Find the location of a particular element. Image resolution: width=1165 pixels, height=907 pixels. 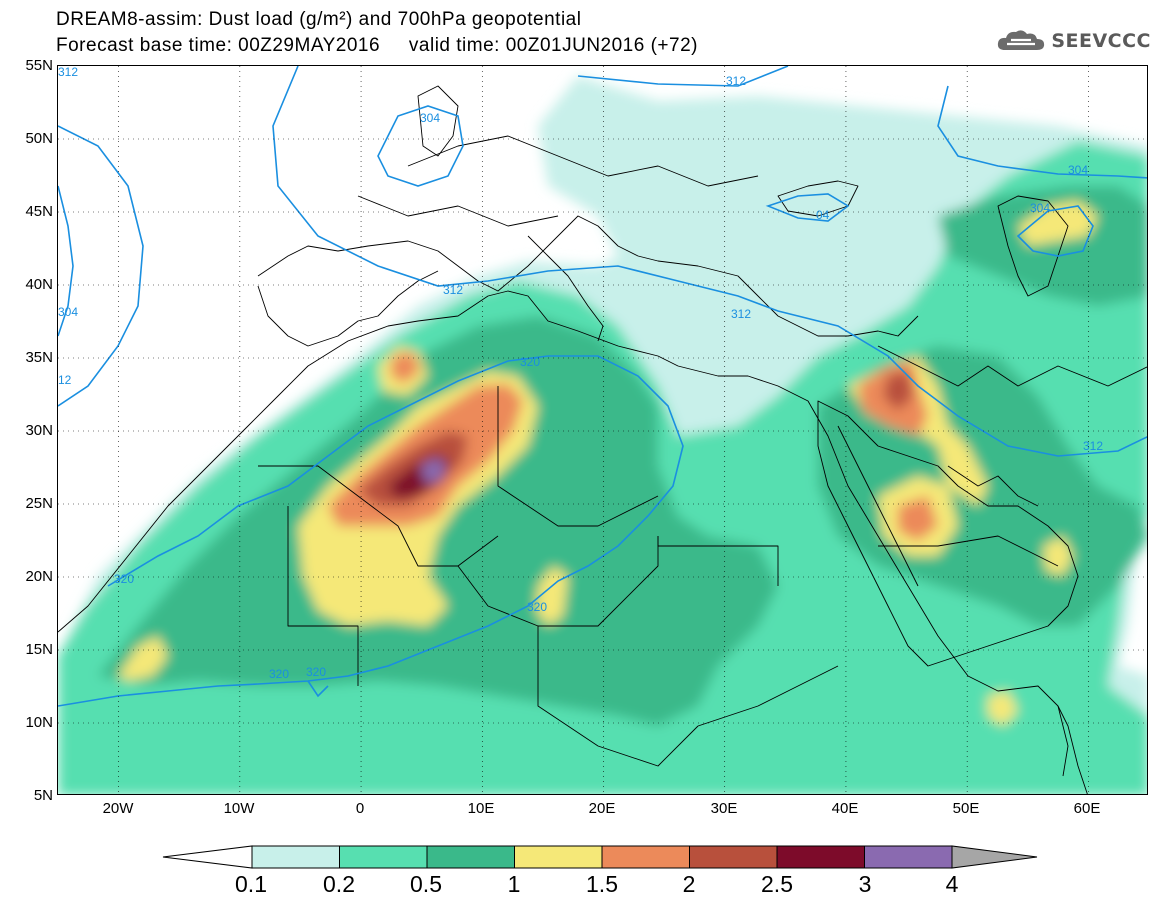

lat-tick-label: 5N is located at coordinates (43, 795).